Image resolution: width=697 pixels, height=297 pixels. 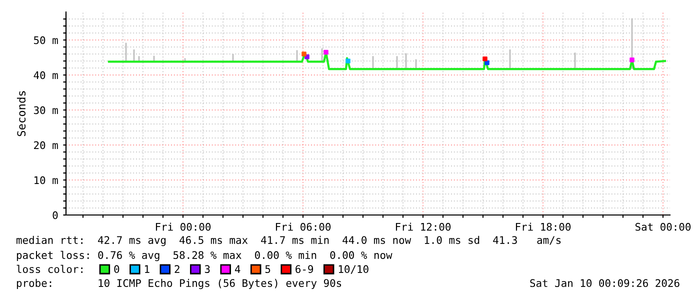 I want to click on y-tick-label: 50 m, so click(x=46, y=40).